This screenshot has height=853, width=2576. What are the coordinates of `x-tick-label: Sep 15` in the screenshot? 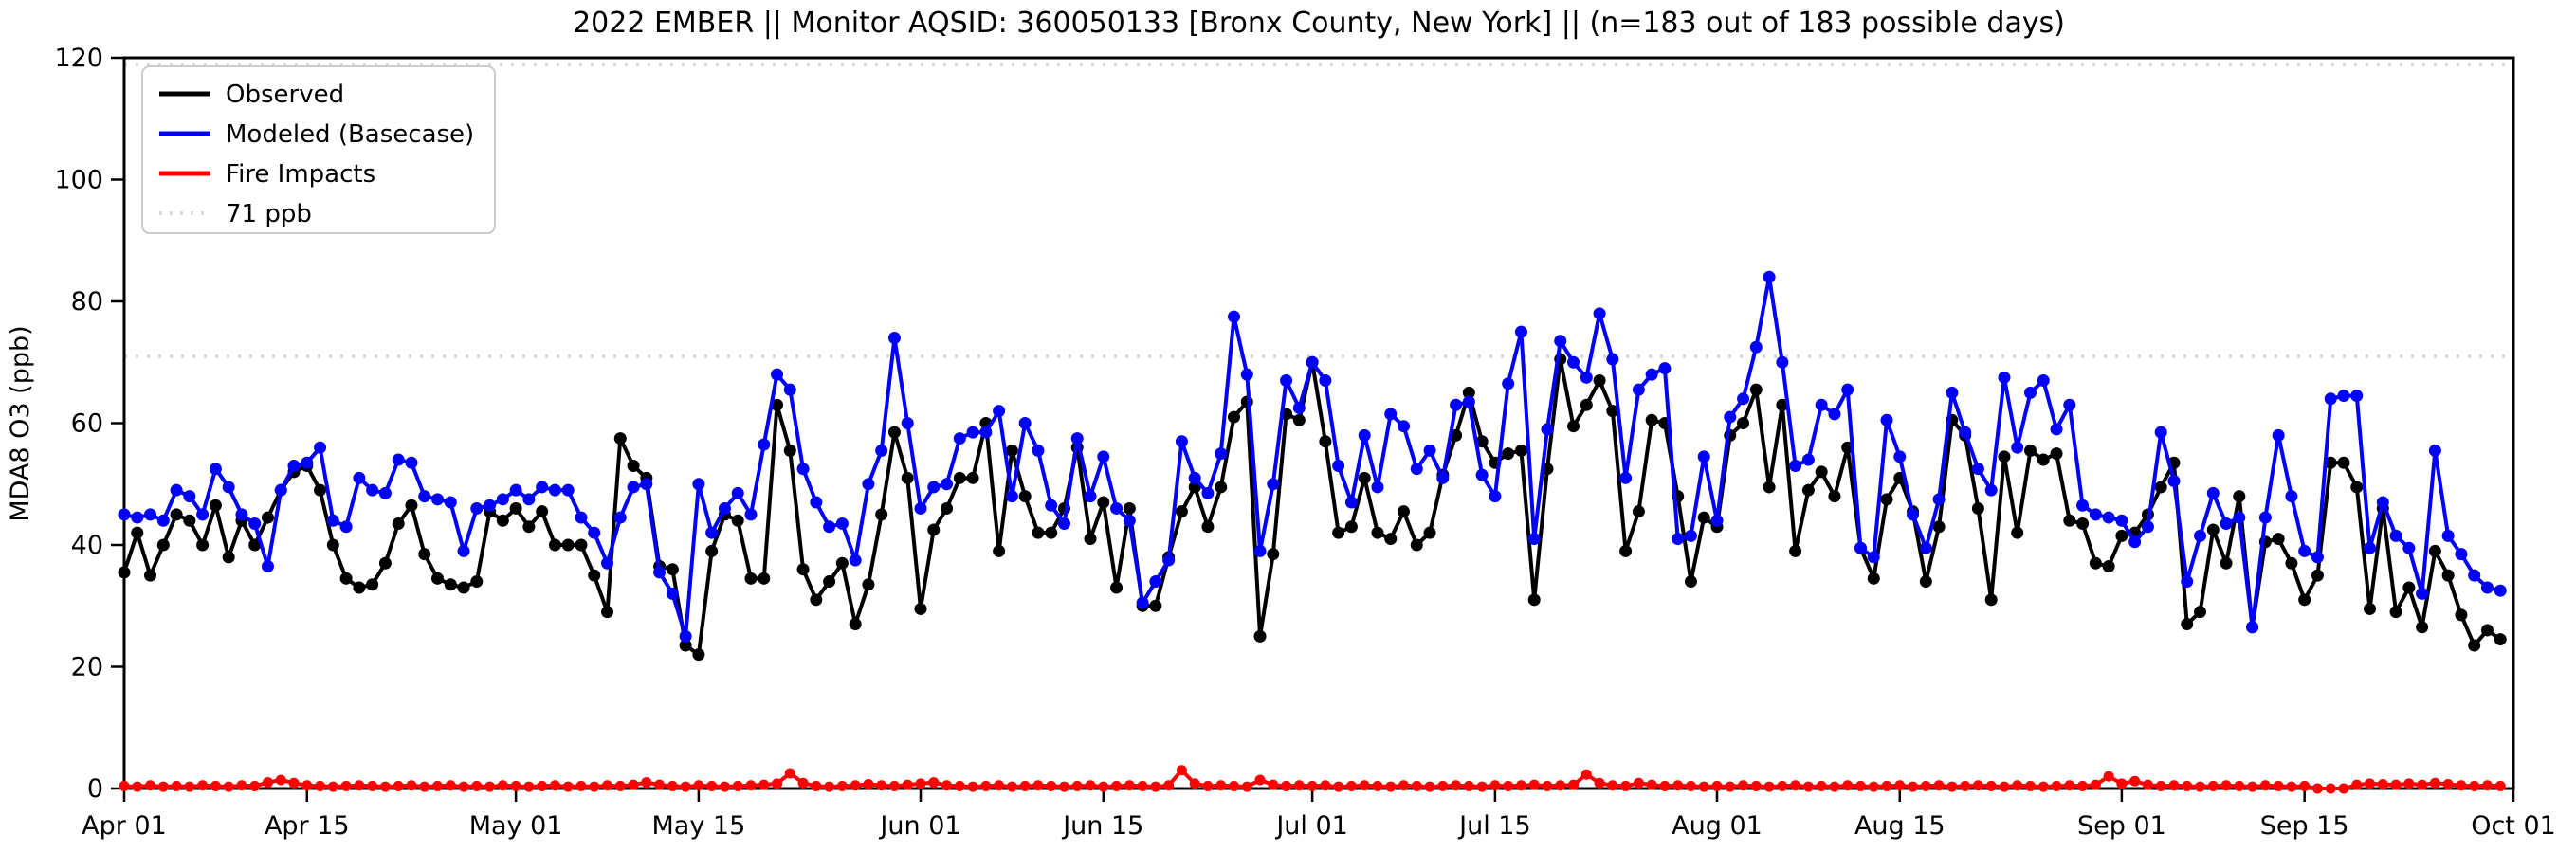 It's located at (2304, 826).